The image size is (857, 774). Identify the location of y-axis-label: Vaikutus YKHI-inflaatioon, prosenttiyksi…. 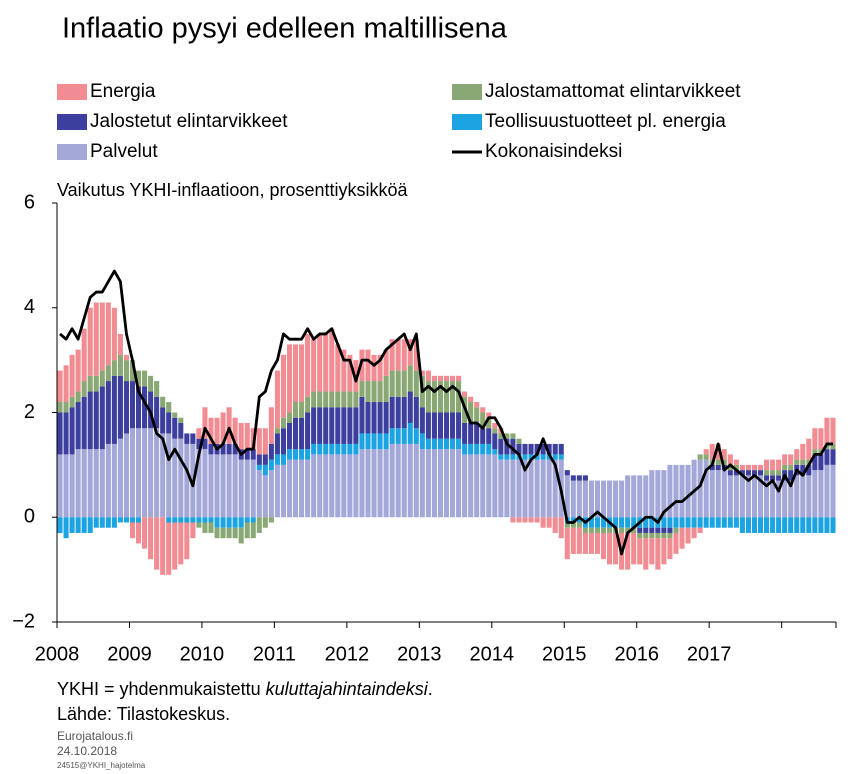
(232, 190).